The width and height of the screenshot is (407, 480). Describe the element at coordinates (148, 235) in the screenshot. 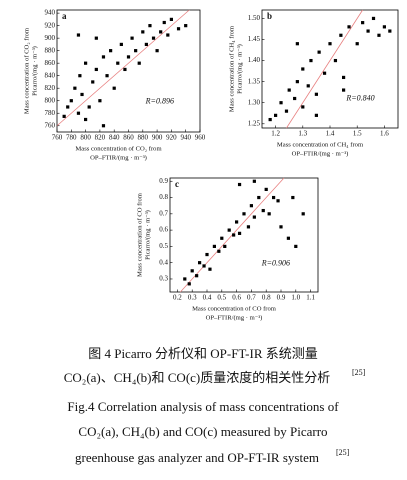

I see `y-axis-label: Picarro/(mg · m⁻³)` at that location.